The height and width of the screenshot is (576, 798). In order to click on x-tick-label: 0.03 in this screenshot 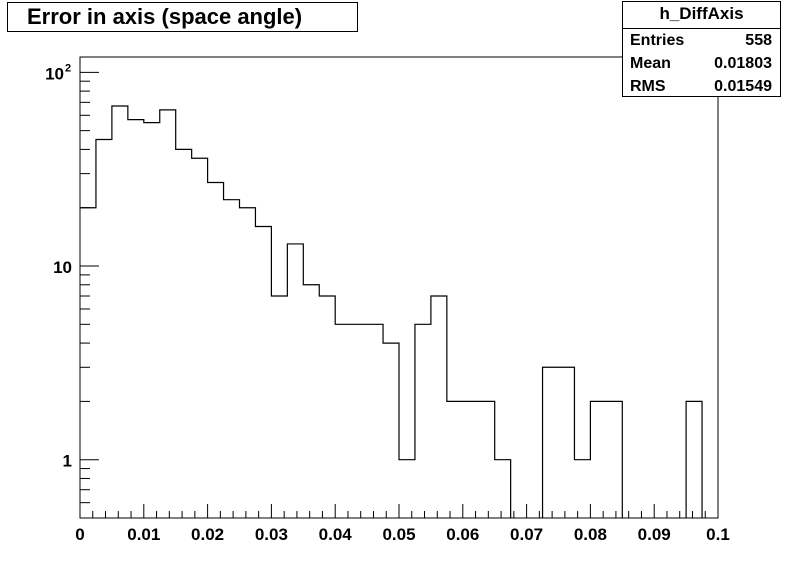, I will do `click(271, 534)`.